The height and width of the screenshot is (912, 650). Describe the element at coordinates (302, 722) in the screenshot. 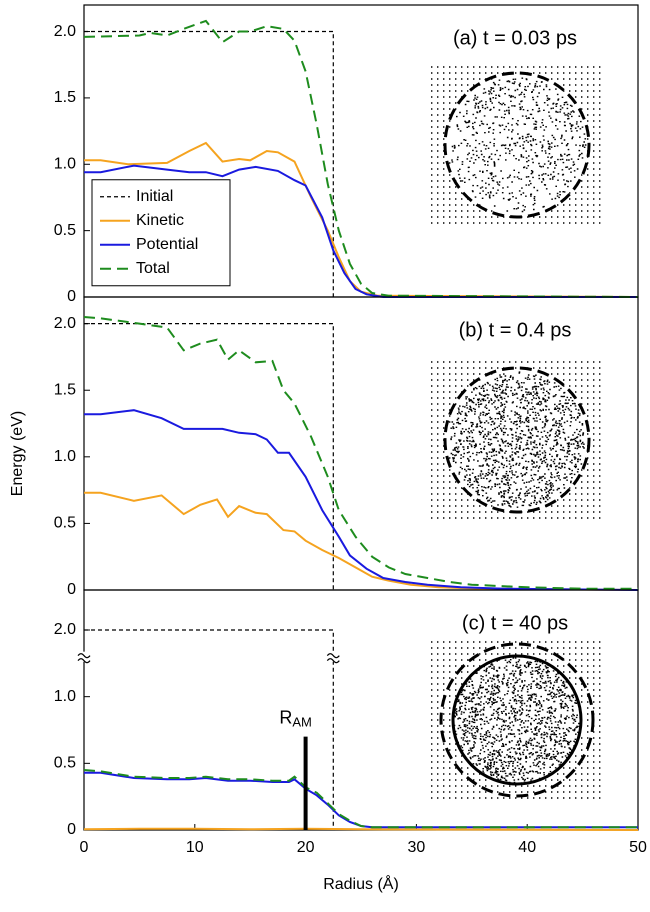

I see `annotation-subscript: AM` at that location.